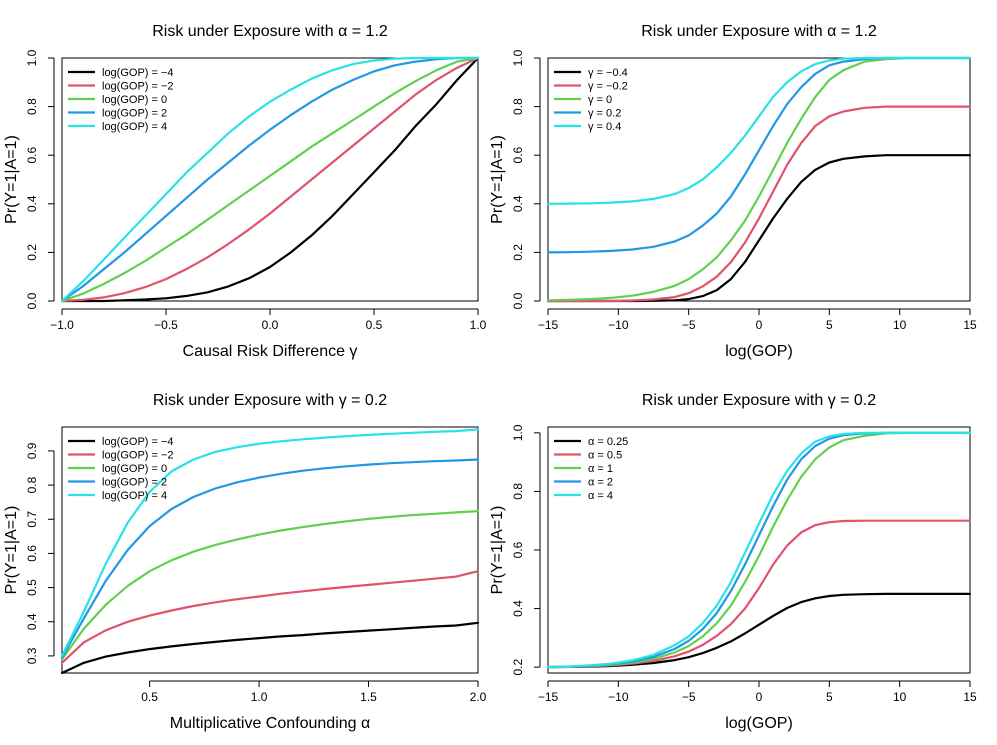 The image size is (997, 745). I want to click on y-axis: 0.2 0.4 0.6 0.8 1.0 Pr(Y=1|A=1), so click(515, 549).